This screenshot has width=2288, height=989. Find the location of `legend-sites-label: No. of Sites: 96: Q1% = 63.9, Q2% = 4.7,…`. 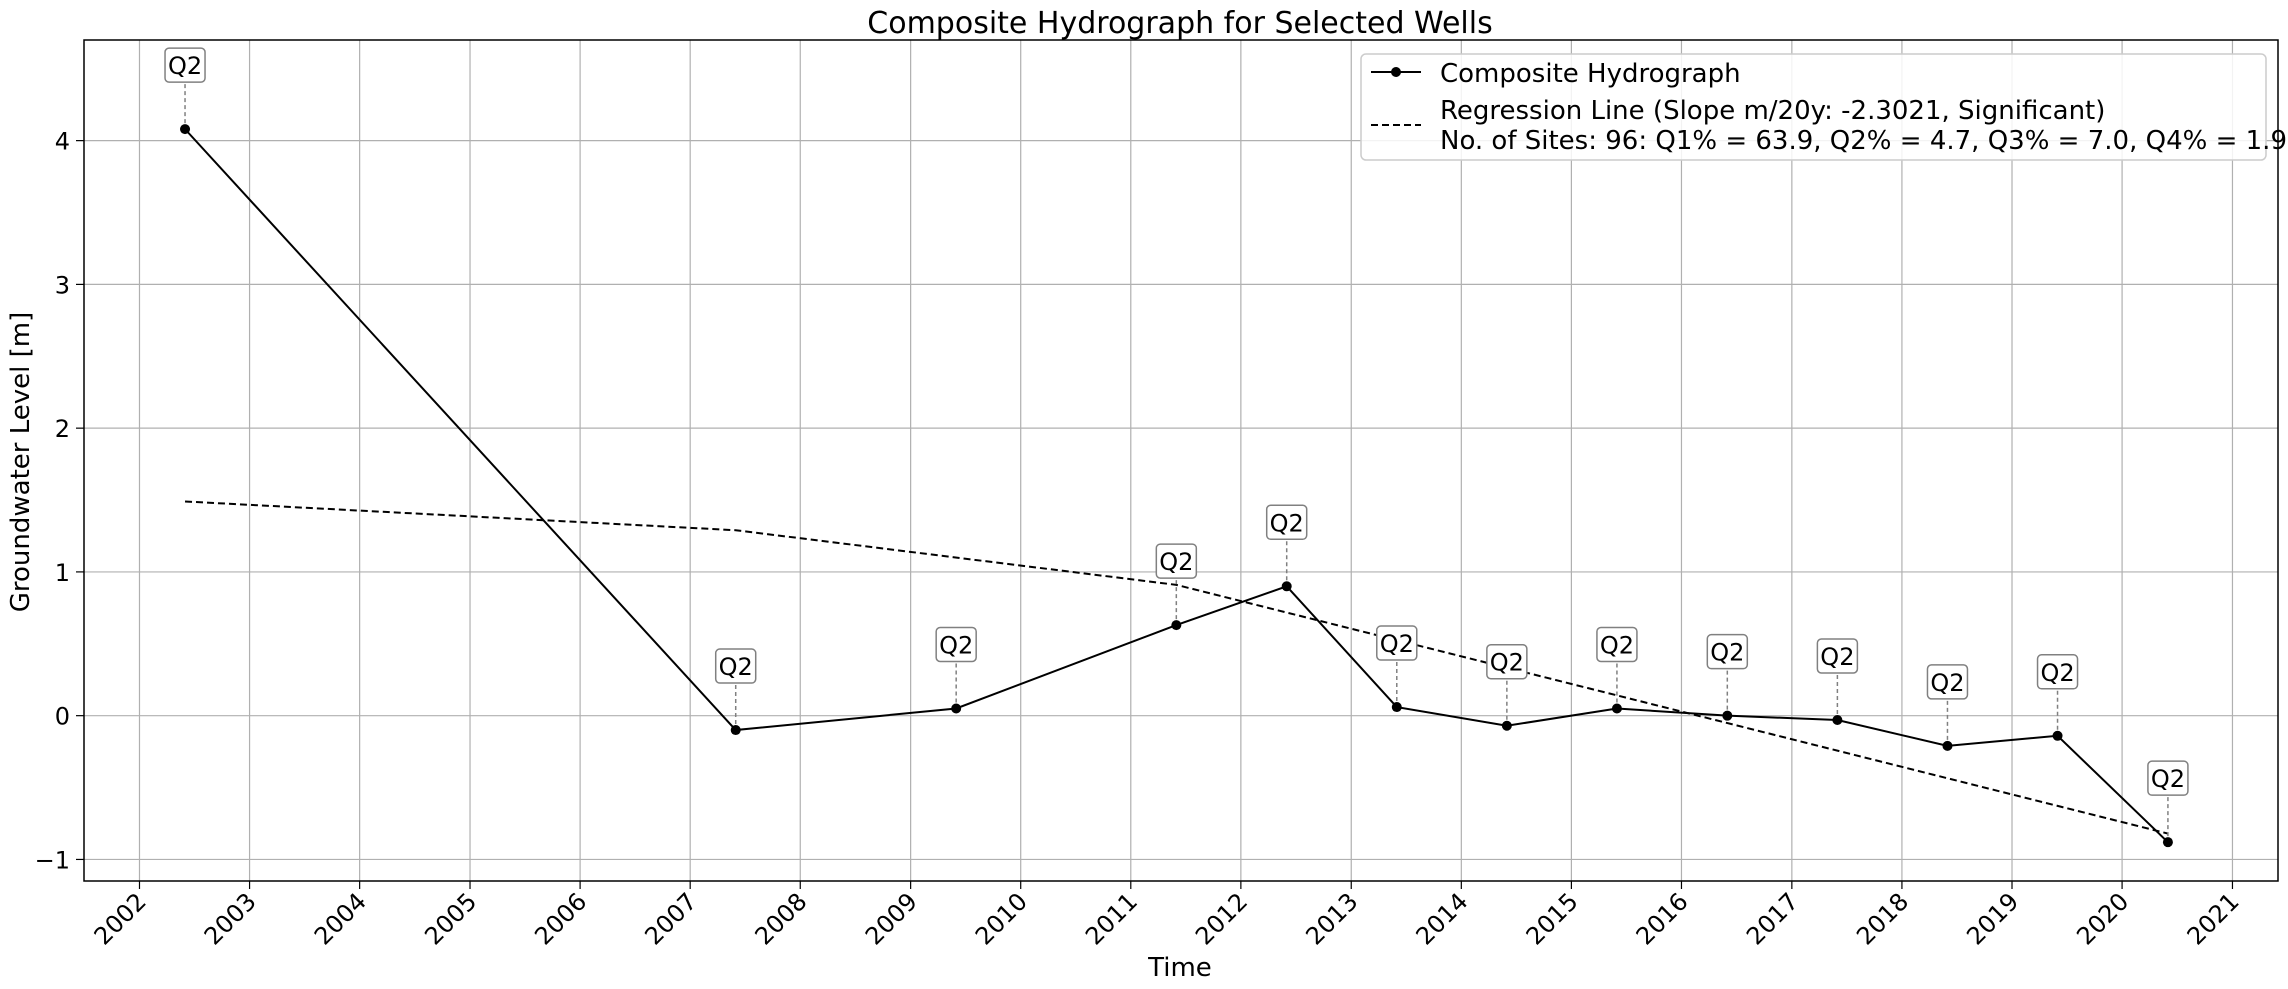

legend-sites-label: No. of Sites: 96: Q1% = 63.9, Q2% = 4.7,… is located at coordinates (1863, 141).